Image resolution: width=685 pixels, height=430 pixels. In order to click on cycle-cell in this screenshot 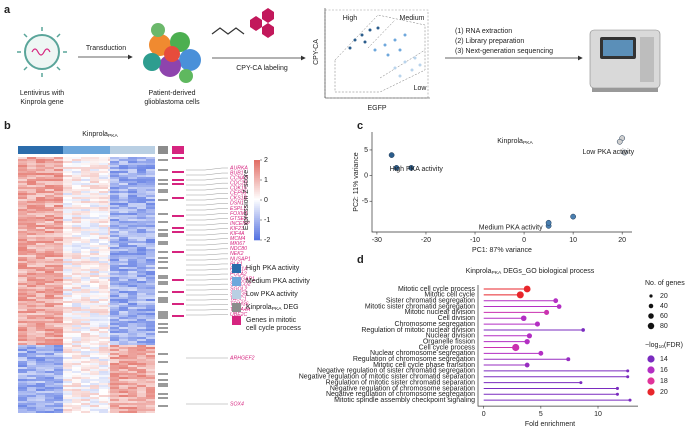, I will do `click(178, 316)`.